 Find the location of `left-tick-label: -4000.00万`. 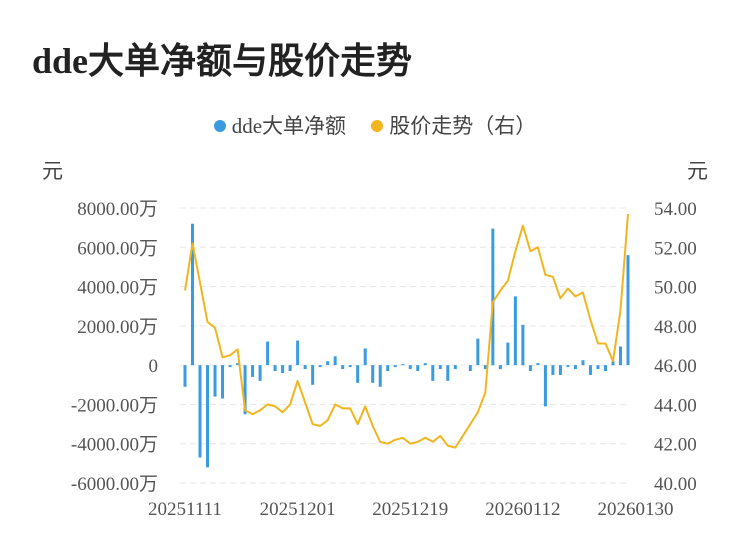

left-tick-label: -4000.00万 is located at coordinates (114, 445).